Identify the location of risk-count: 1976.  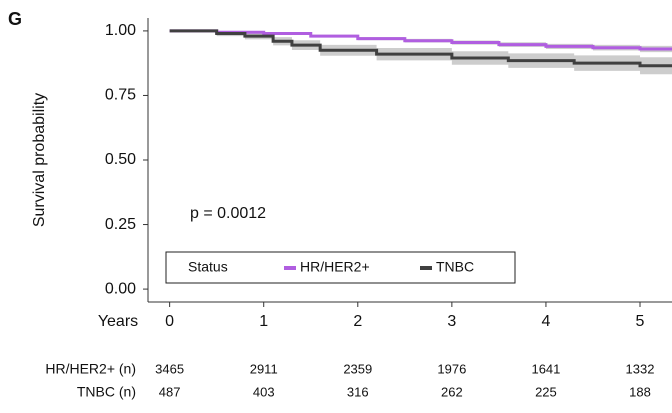
(451, 368).